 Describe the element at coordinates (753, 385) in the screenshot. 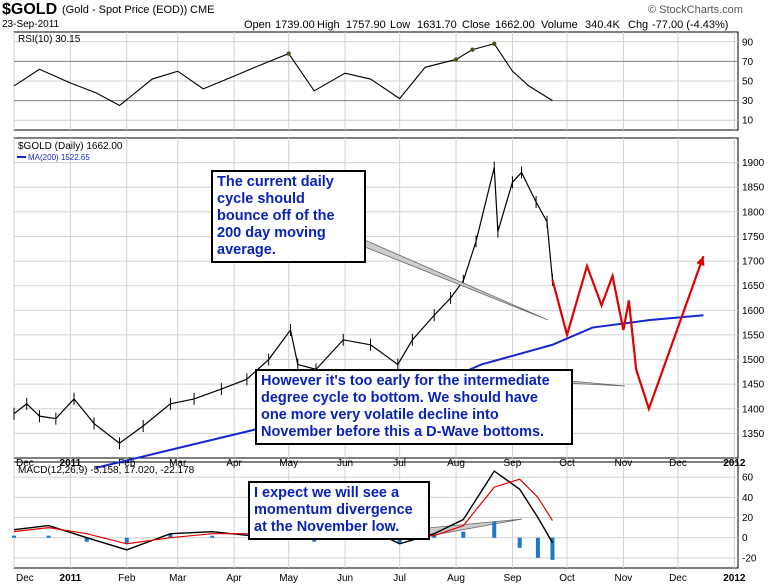

I see `y-tick-label: 1450` at that location.